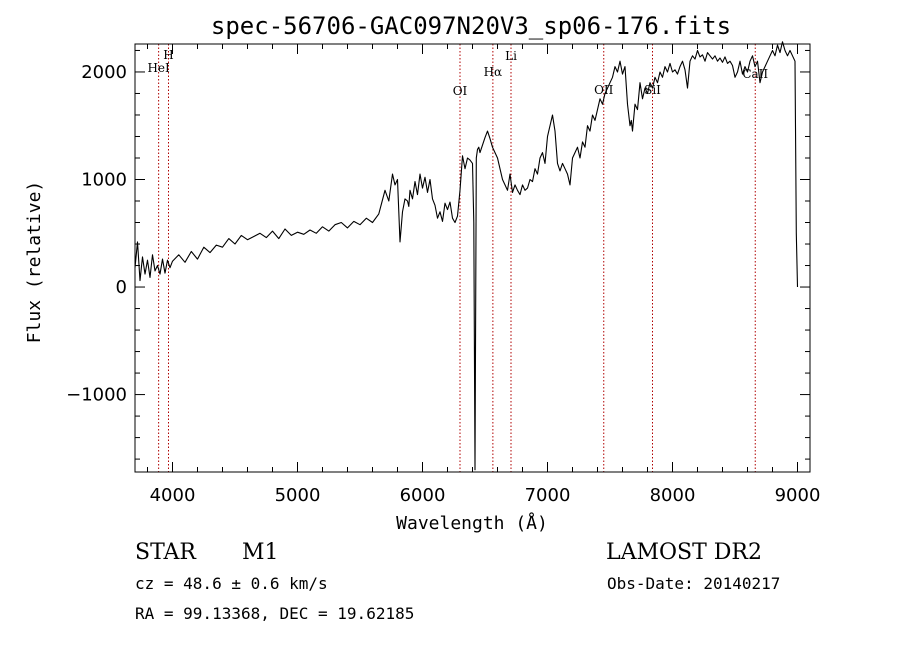 The width and height of the screenshot is (900, 649). Describe the element at coordinates (173, 495) in the screenshot. I see `x-tick-label: 4000` at that location.